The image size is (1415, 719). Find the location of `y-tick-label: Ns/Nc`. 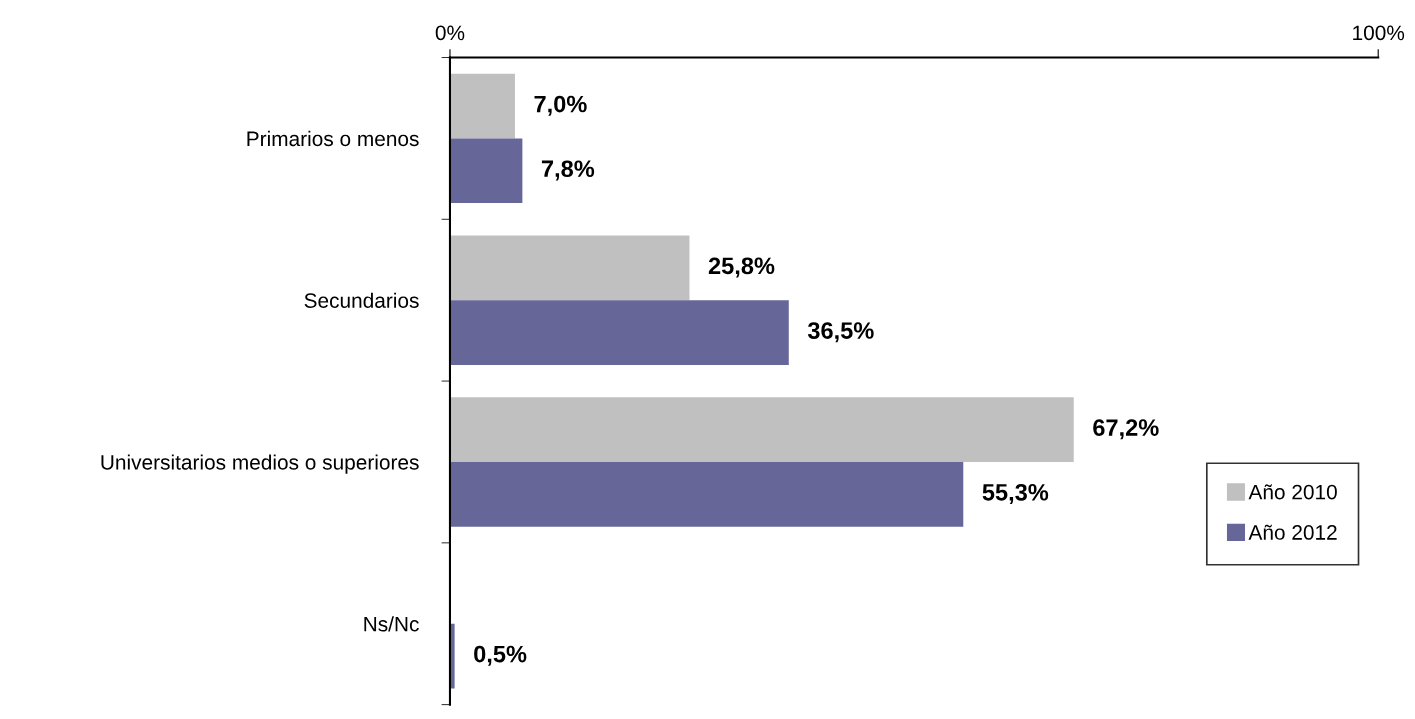

y-tick-label: Ns/Nc is located at coordinates (391, 624).